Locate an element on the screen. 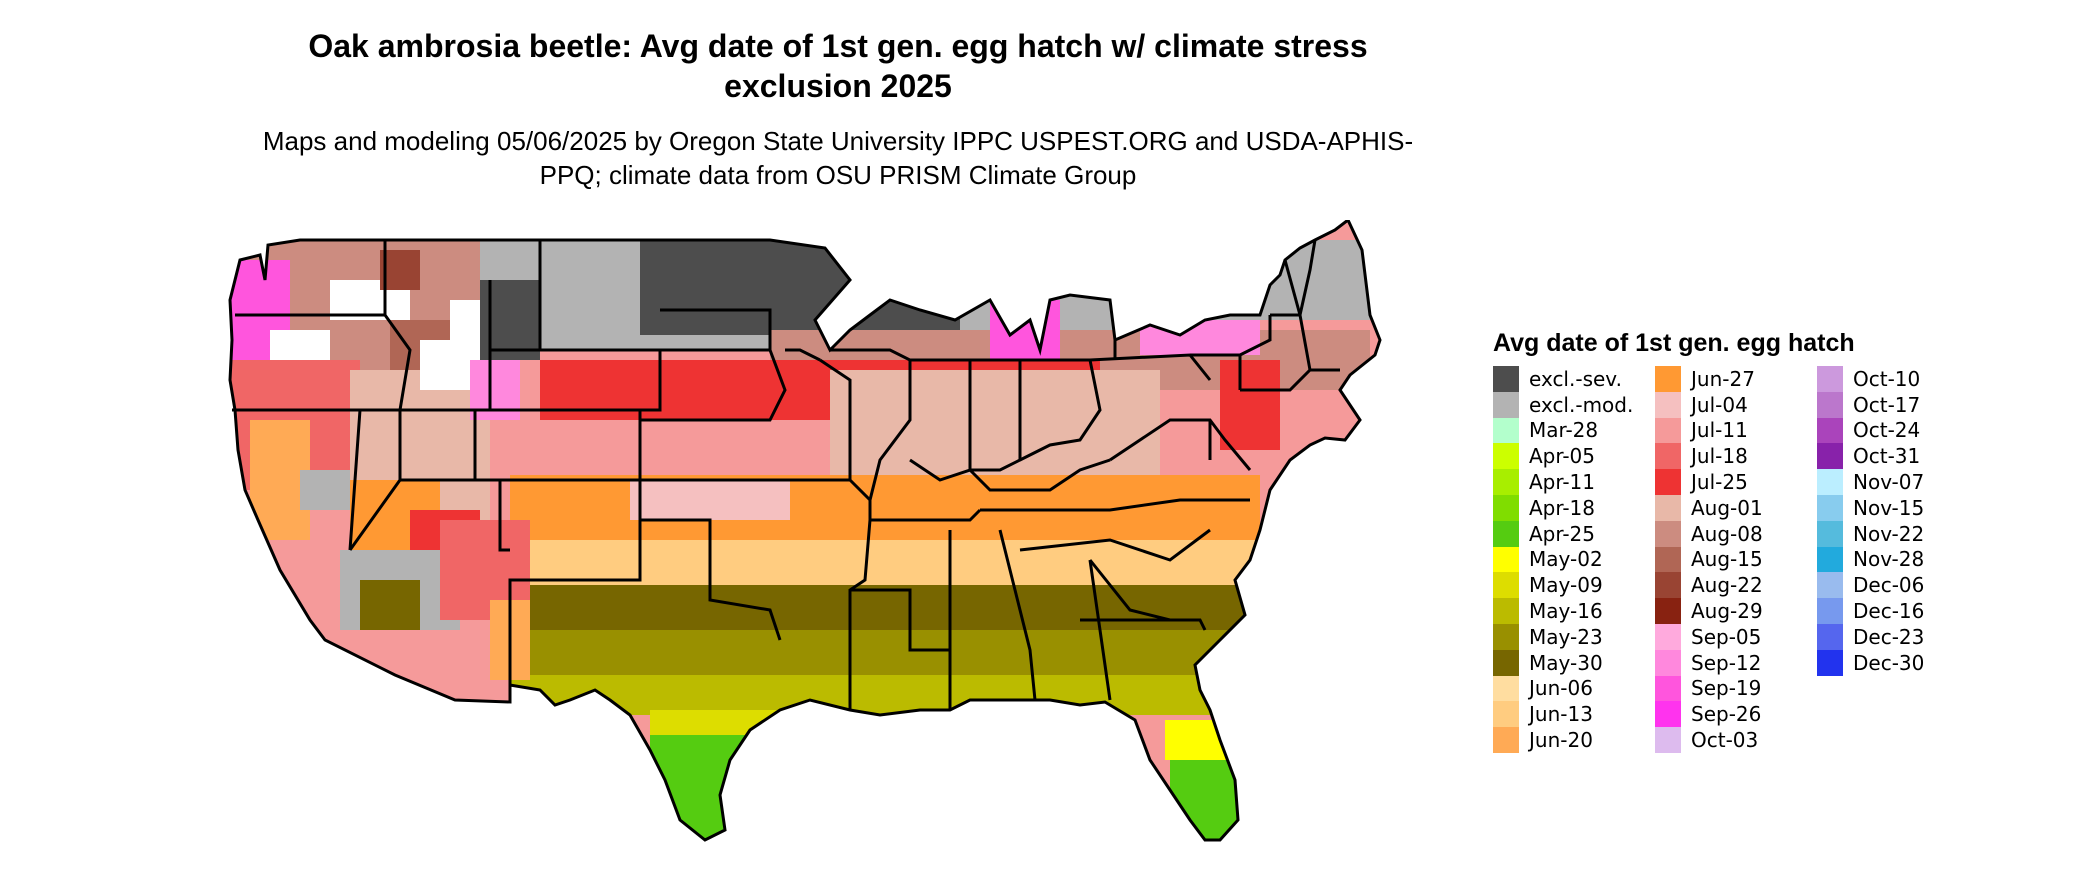 Image resolution: width=2100 pixels, height=895 pixels. legend-label: Apr-05 is located at coordinates (1562, 456).